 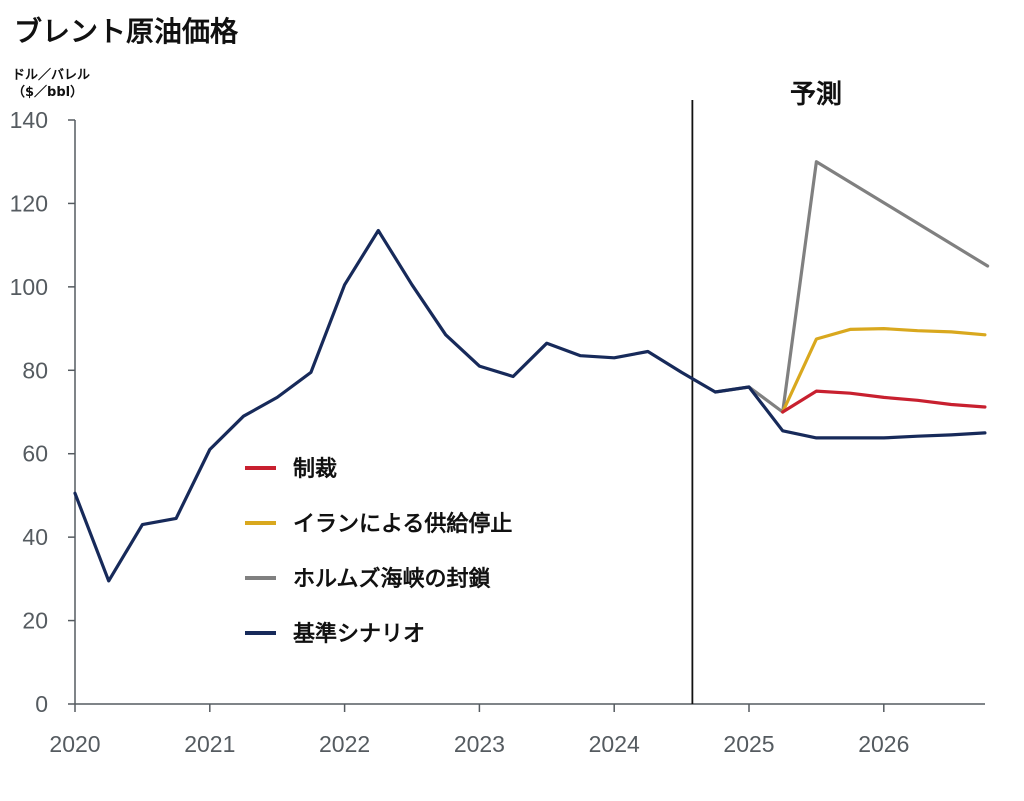 What do you see at coordinates (614, 744) in the screenshot?
I see `x-tick-label: 2024` at bounding box center [614, 744].